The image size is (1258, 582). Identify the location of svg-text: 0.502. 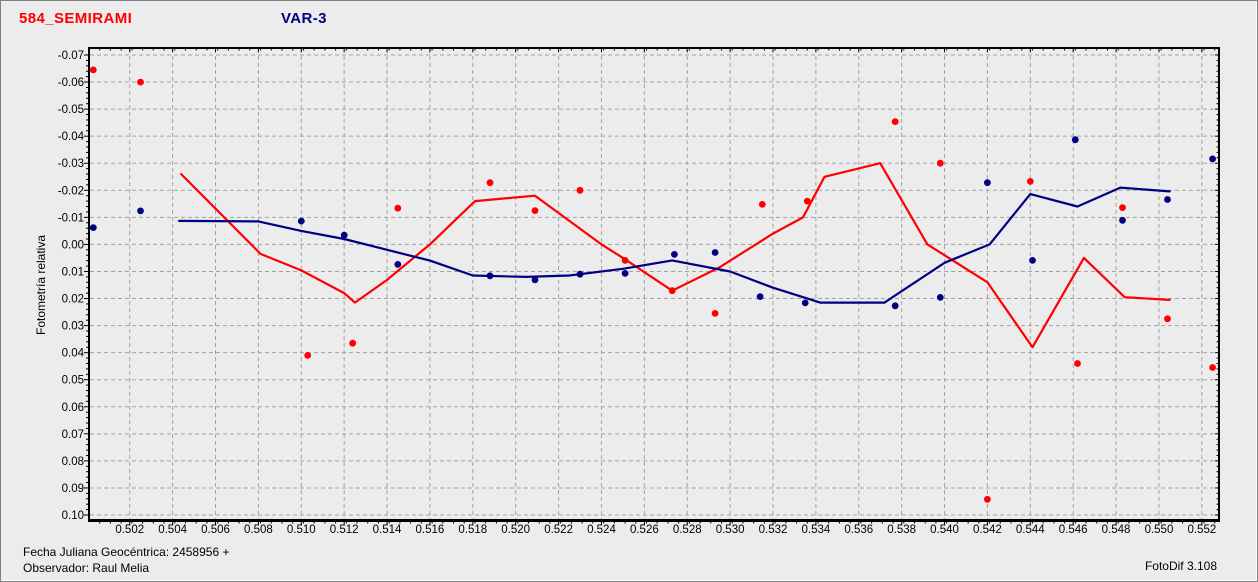
(129, 530).